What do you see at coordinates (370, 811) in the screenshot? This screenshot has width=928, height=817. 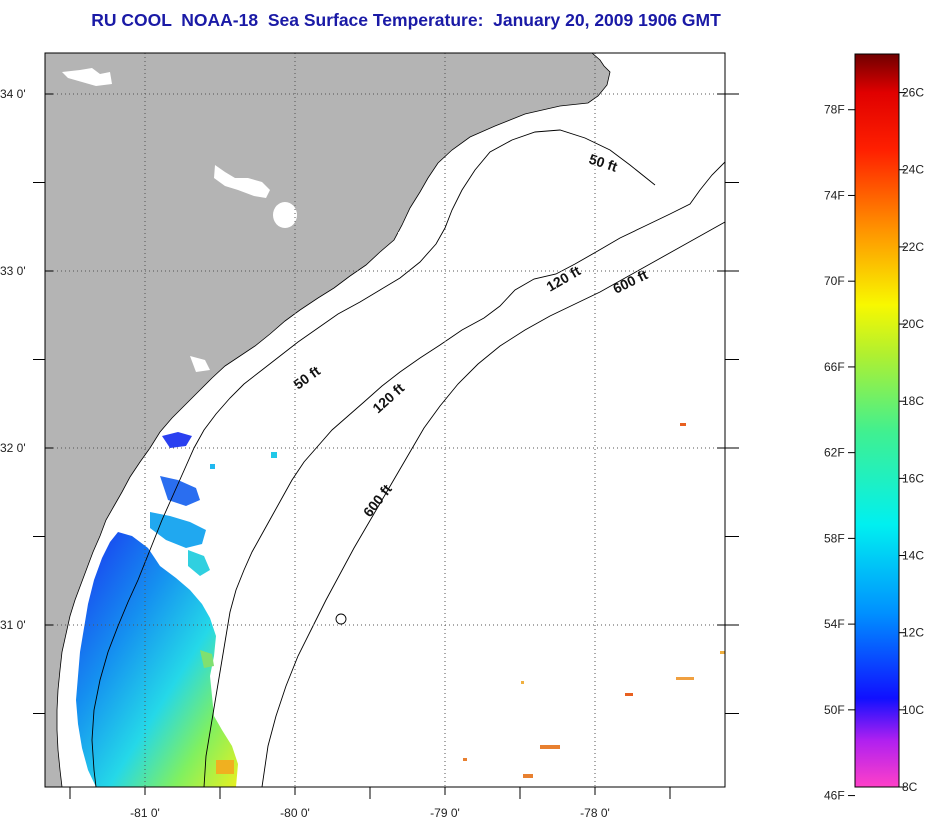 I see `longitude-labels: -81 0' -80 0' -79 0' -78 0'` at bounding box center [370, 811].